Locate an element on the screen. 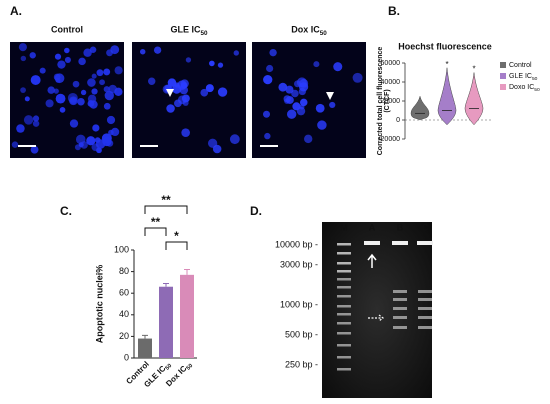 This screenshot has width=550, height=404. y-tick-label: 20 is located at coordinates (124, 336).